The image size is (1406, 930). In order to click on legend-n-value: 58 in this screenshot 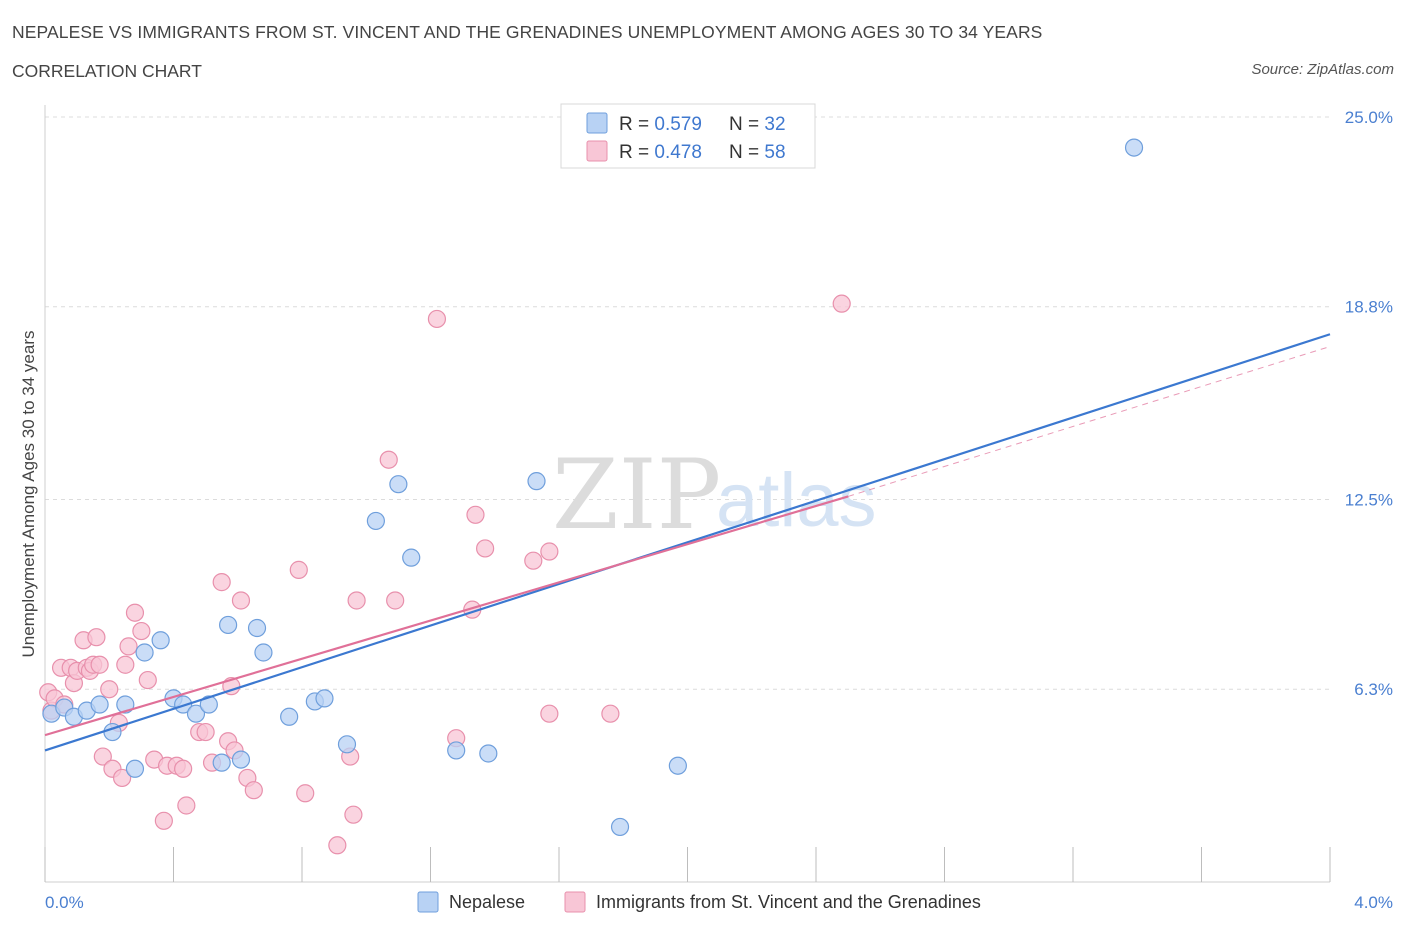, I will do `click(774, 152)`.